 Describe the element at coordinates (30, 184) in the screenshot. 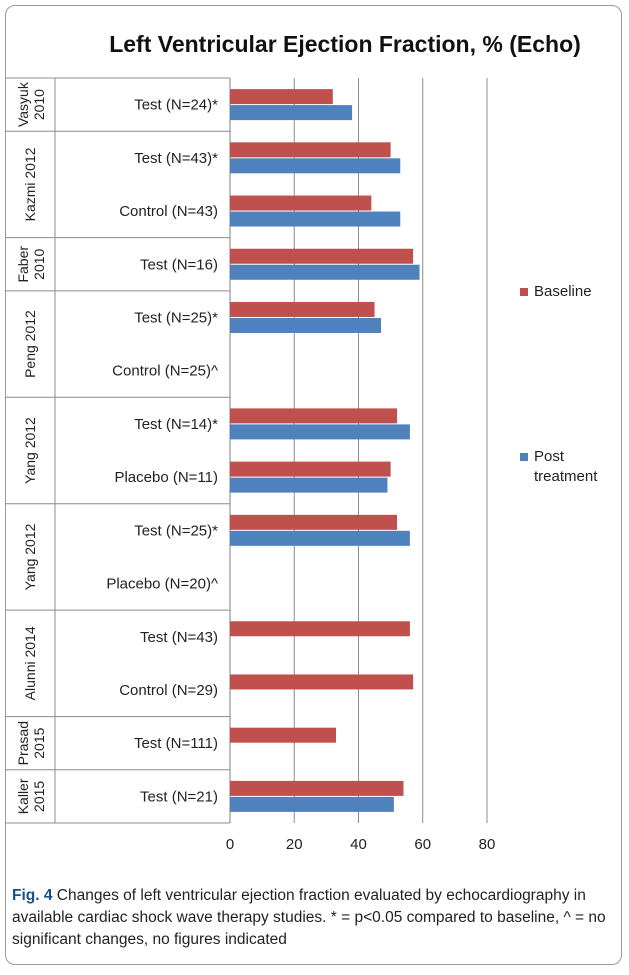

I see `group-label: Kazmi 2012` at that location.